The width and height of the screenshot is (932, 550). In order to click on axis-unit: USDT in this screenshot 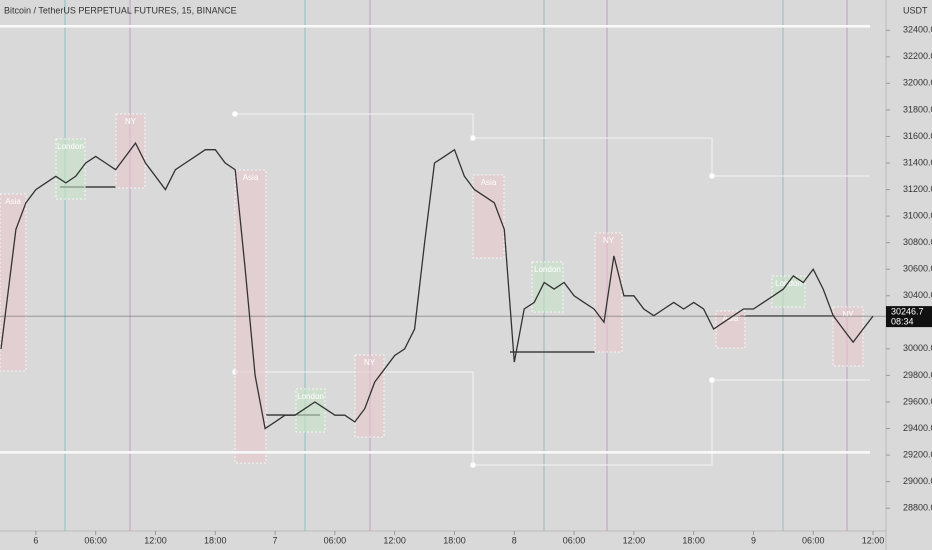, I will do `click(915, 10)`.